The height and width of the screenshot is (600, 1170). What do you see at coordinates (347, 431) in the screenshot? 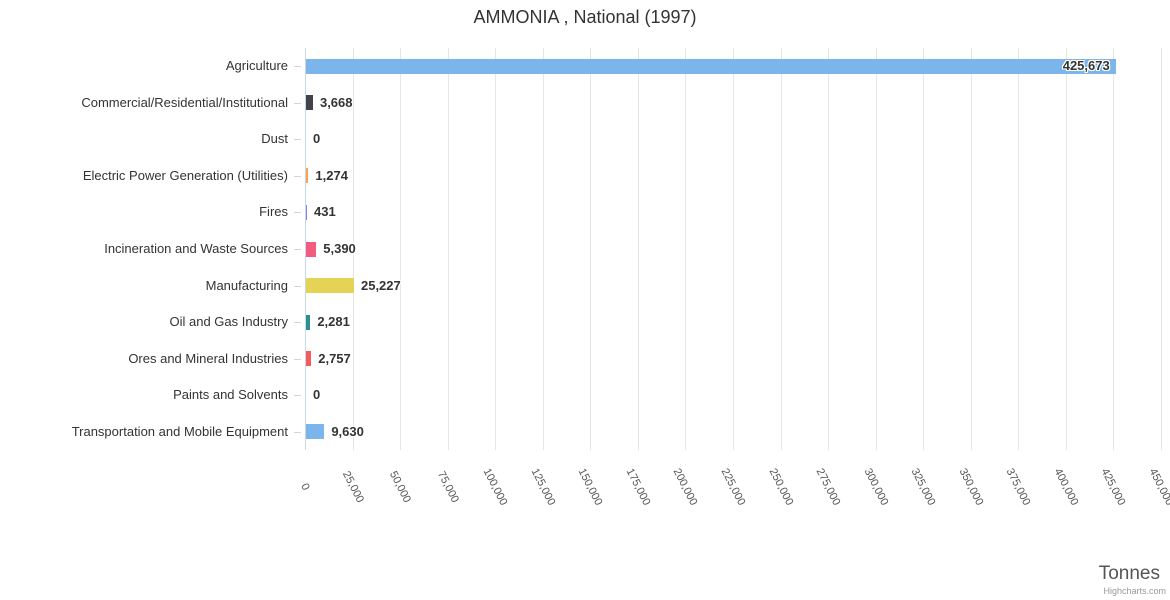
I see `value-label: 9,630` at bounding box center [347, 431].